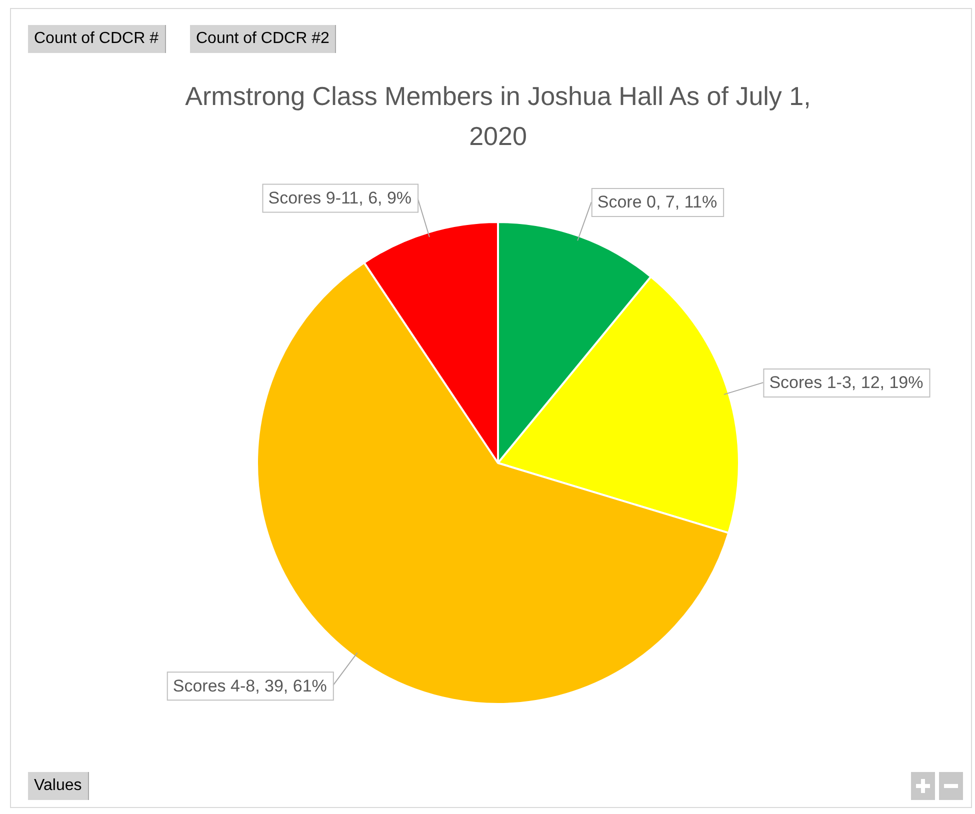  What do you see at coordinates (498, 116) in the screenshot?
I see `chart-title: Armstrong Class Members in Joshua Hall As of July 1, 2020` at bounding box center [498, 116].